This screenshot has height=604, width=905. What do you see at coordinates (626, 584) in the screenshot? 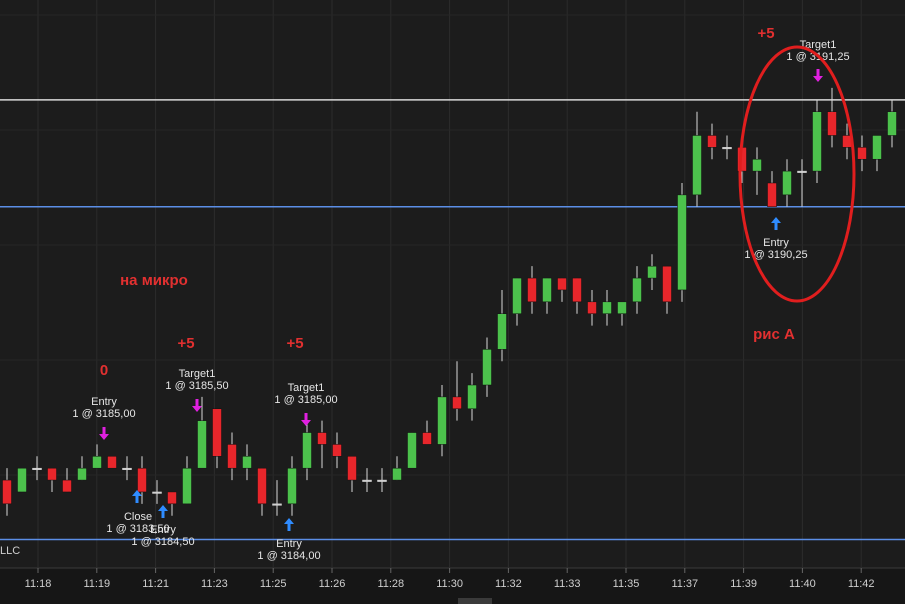
I see `time-label: 11:35` at bounding box center [626, 584].